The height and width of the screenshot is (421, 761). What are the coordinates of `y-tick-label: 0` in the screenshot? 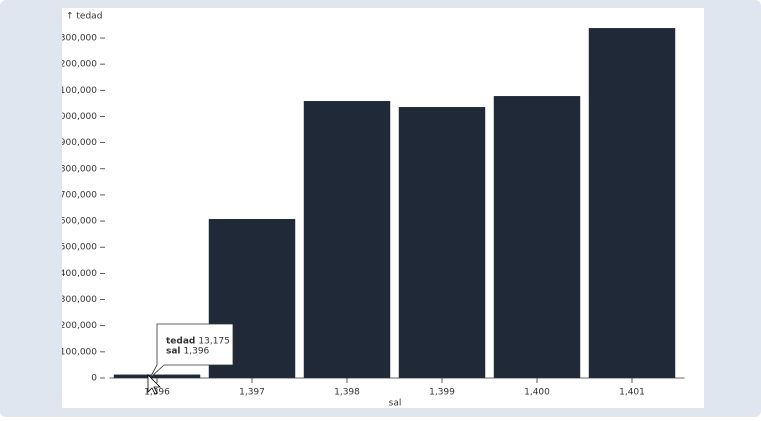 It's located at (94, 379).